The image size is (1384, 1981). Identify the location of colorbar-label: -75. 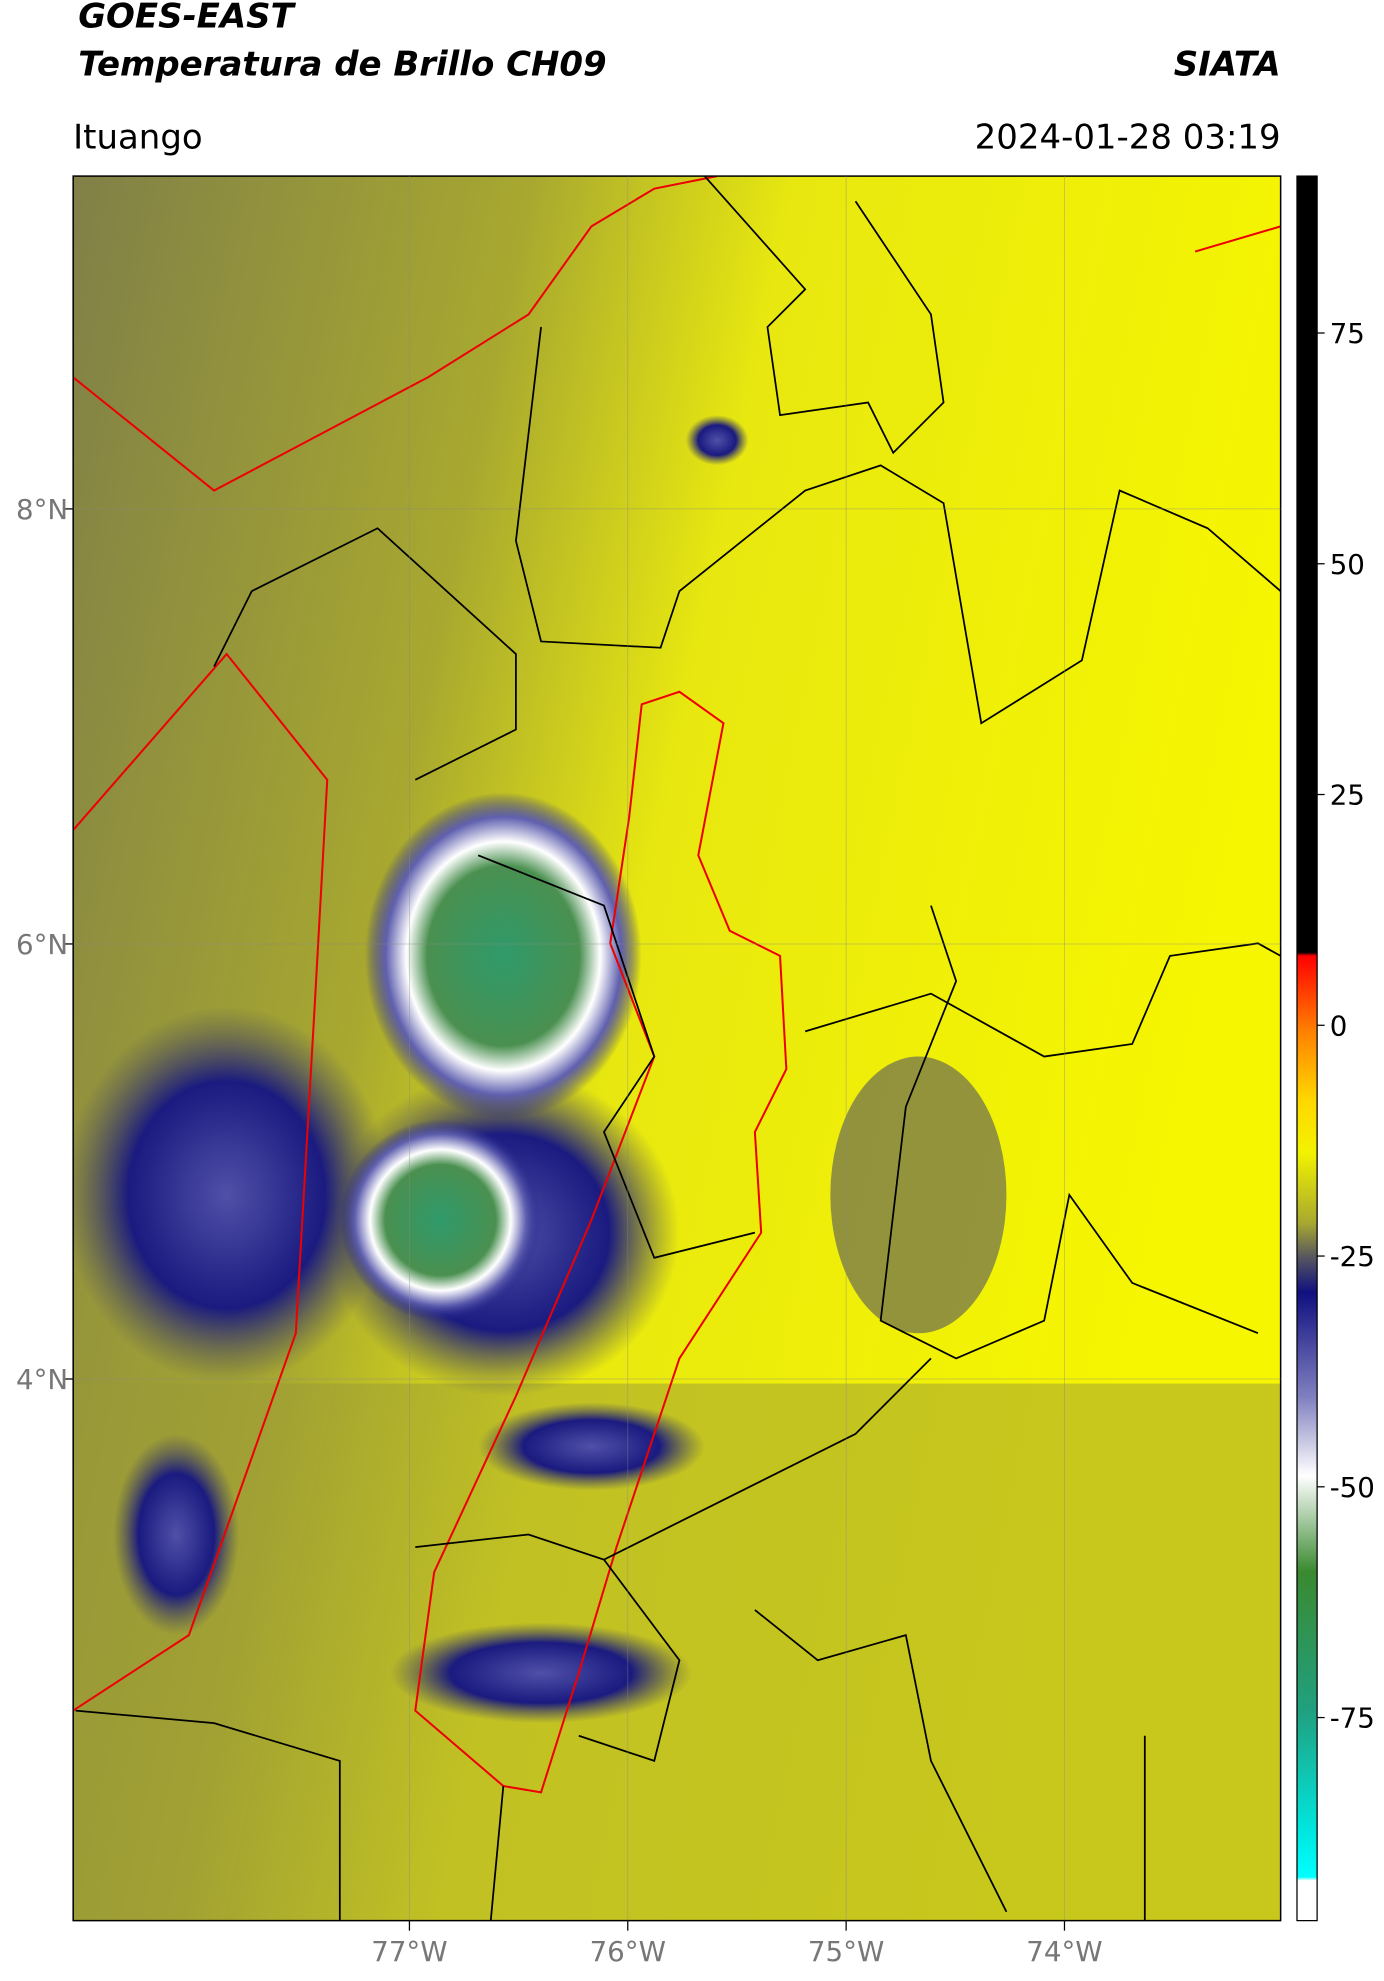
(1352, 1718).